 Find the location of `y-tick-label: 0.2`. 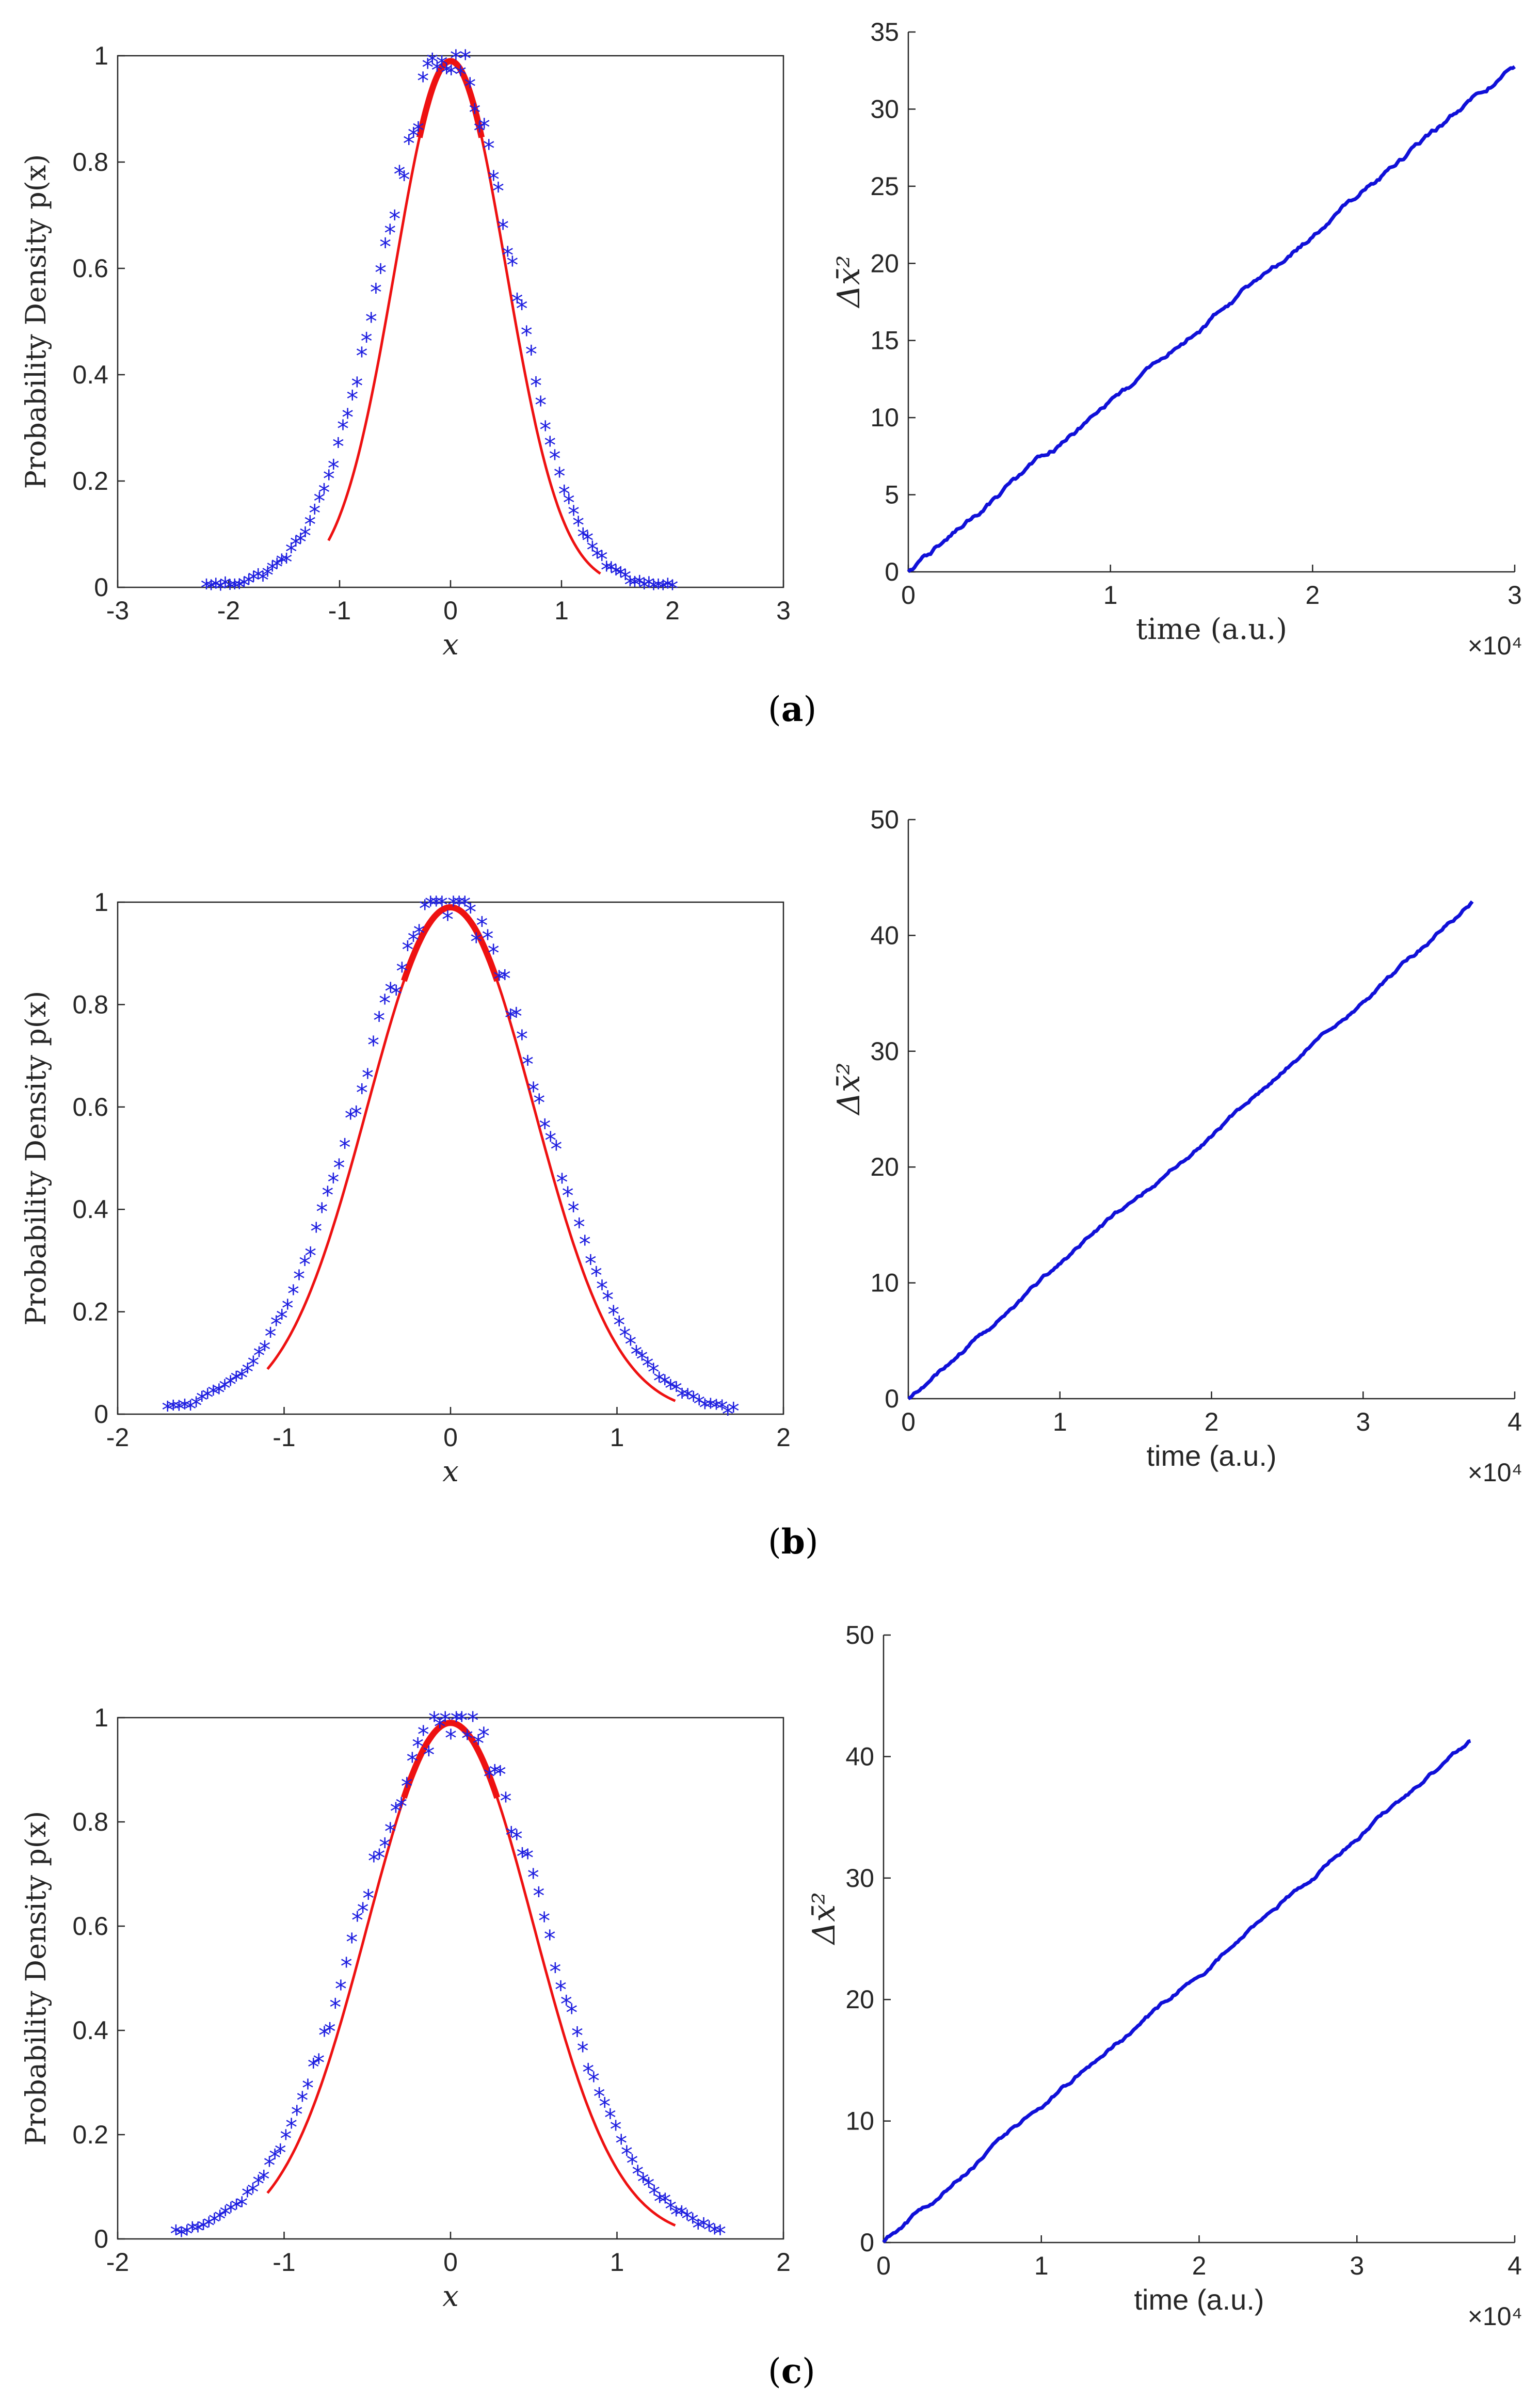

y-tick-label: 0.2 is located at coordinates (90, 2134).